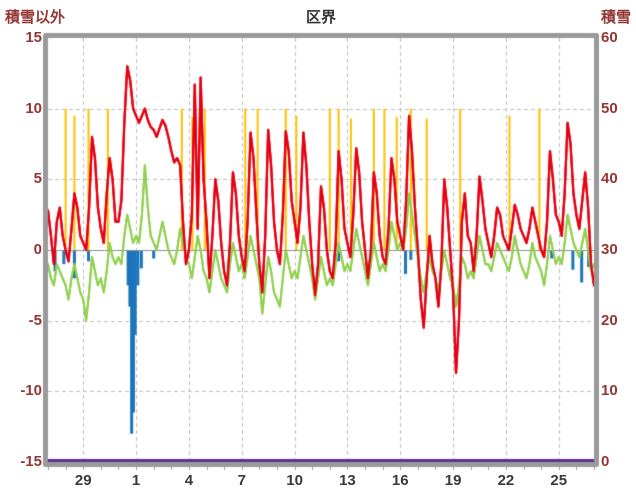  Describe the element at coordinates (615, 17) in the screenshot. I see `axis-title-right: 積雪` at that location.